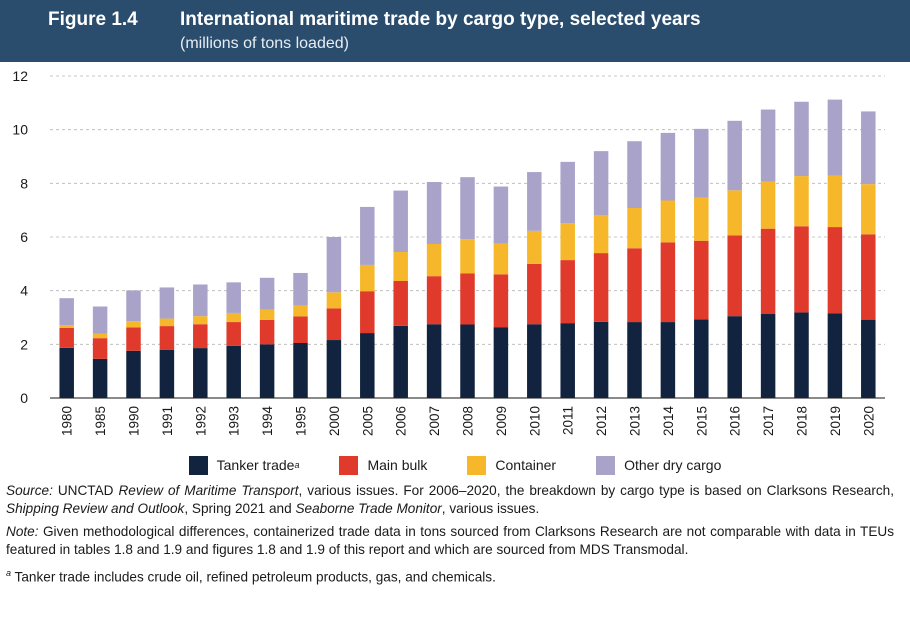  What do you see at coordinates (490, 508) in the screenshot?
I see `source-text-4: , various issues.` at bounding box center [490, 508].